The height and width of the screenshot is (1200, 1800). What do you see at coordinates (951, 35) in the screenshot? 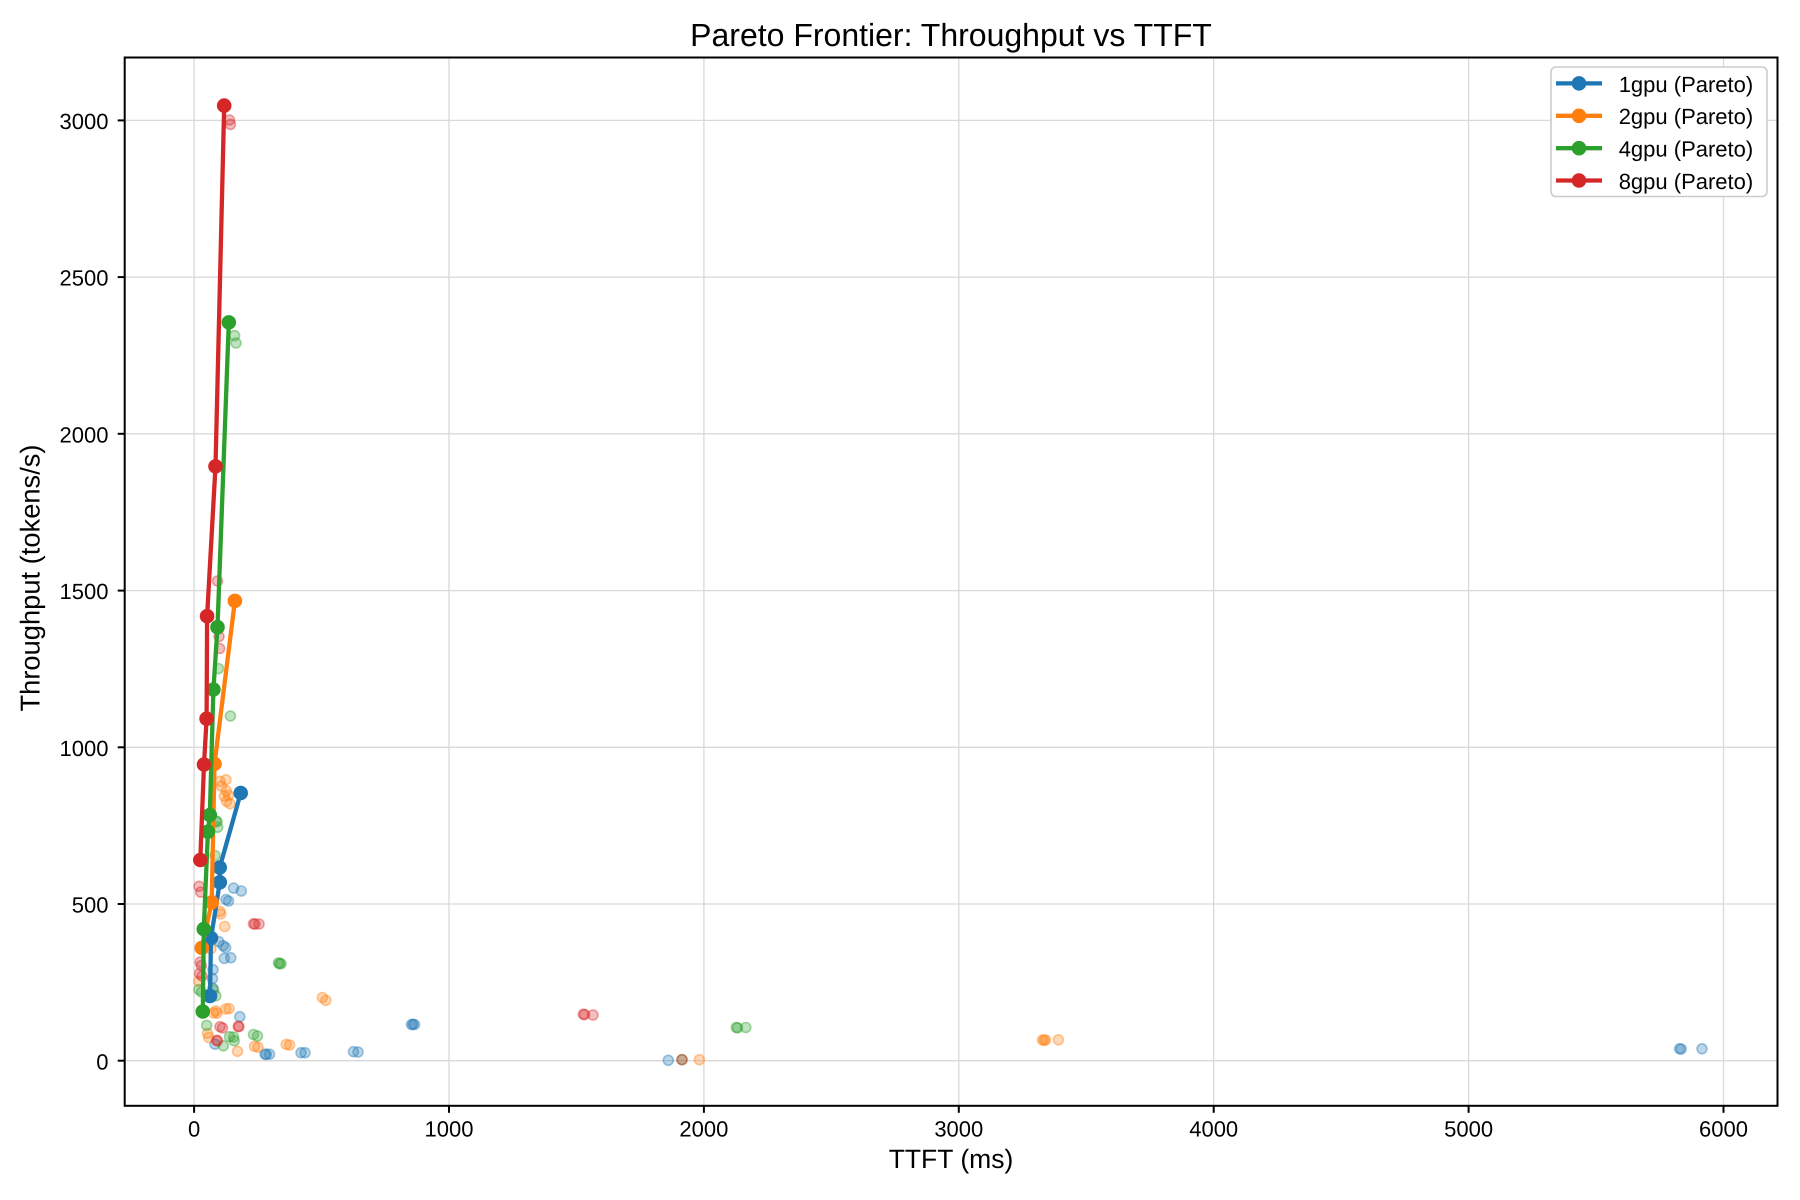
I see `svg-text:Pareto Frontier: Throughput vs: Pareto Frontier: Throughput vs TTFT` at bounding box center [951, 35].